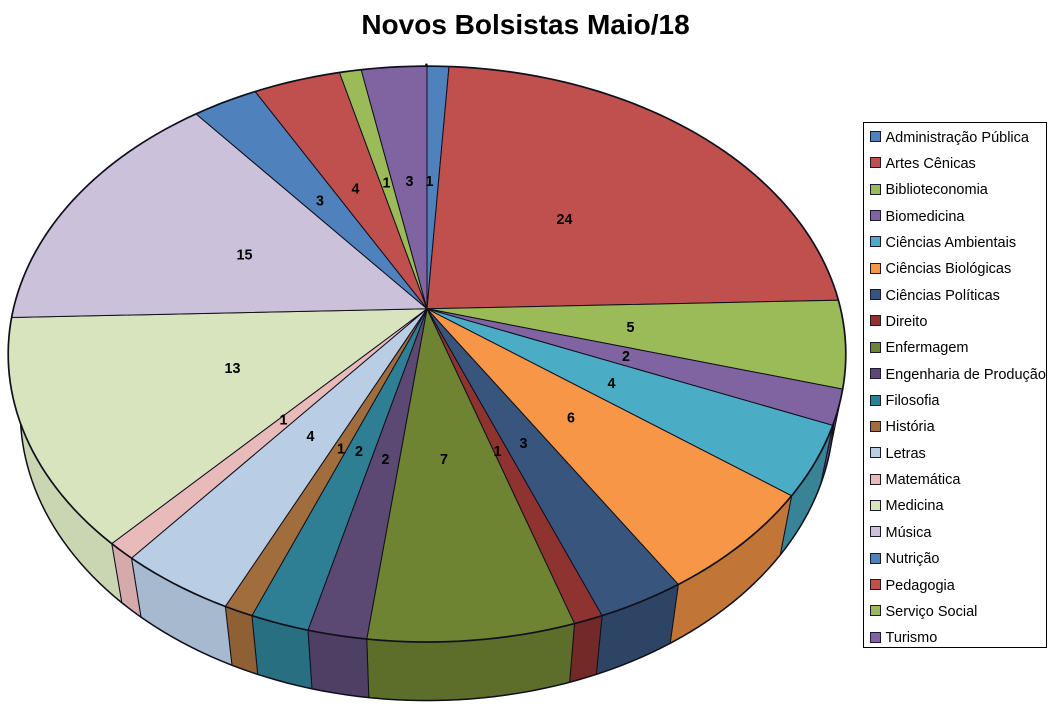 This screenshot has width=1051, height=711. I want to click on svg-text: 6, so click(571, 419).